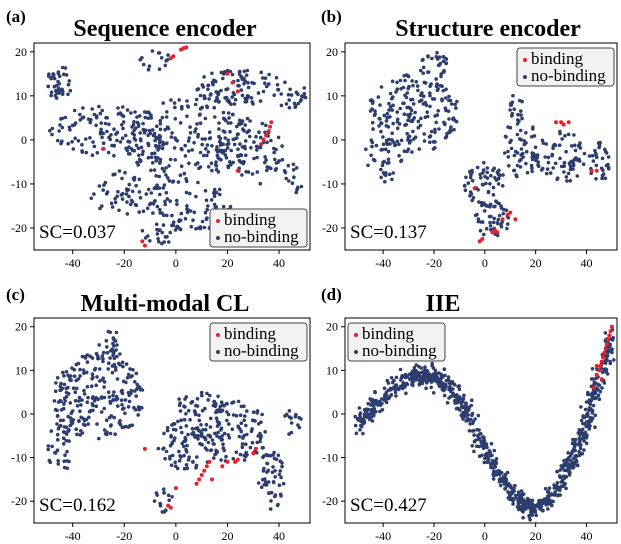  What do you see at coordinates (73, 536) in the screenshot?
I see `x-tick-label: -40` at bounding box center [73, 536].